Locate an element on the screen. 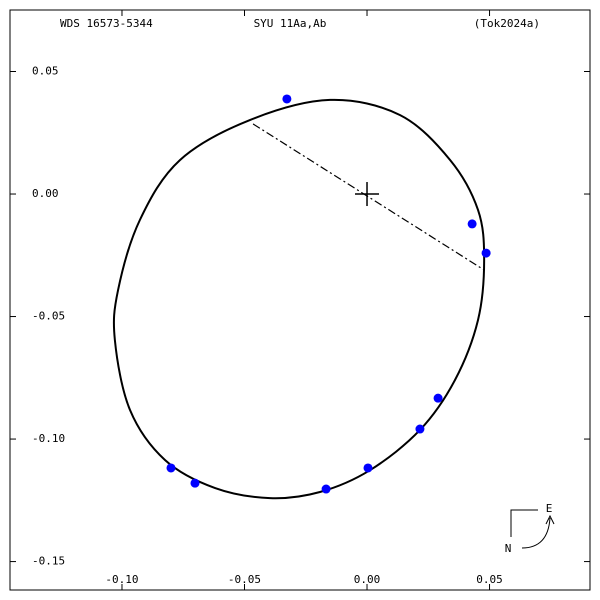 The image size is (600, 600). line-of-nodes is located at coordinates (368, 197).